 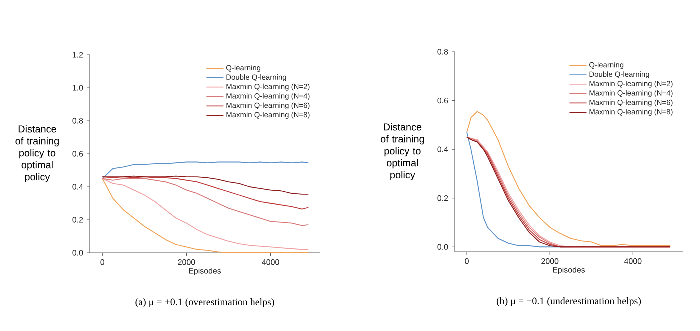 What do you see at coordinates (205, 303) in the screenshot?
I see `text: (a) μ = +0.1 (overestimation helps)` at bounding box center [205, 303].